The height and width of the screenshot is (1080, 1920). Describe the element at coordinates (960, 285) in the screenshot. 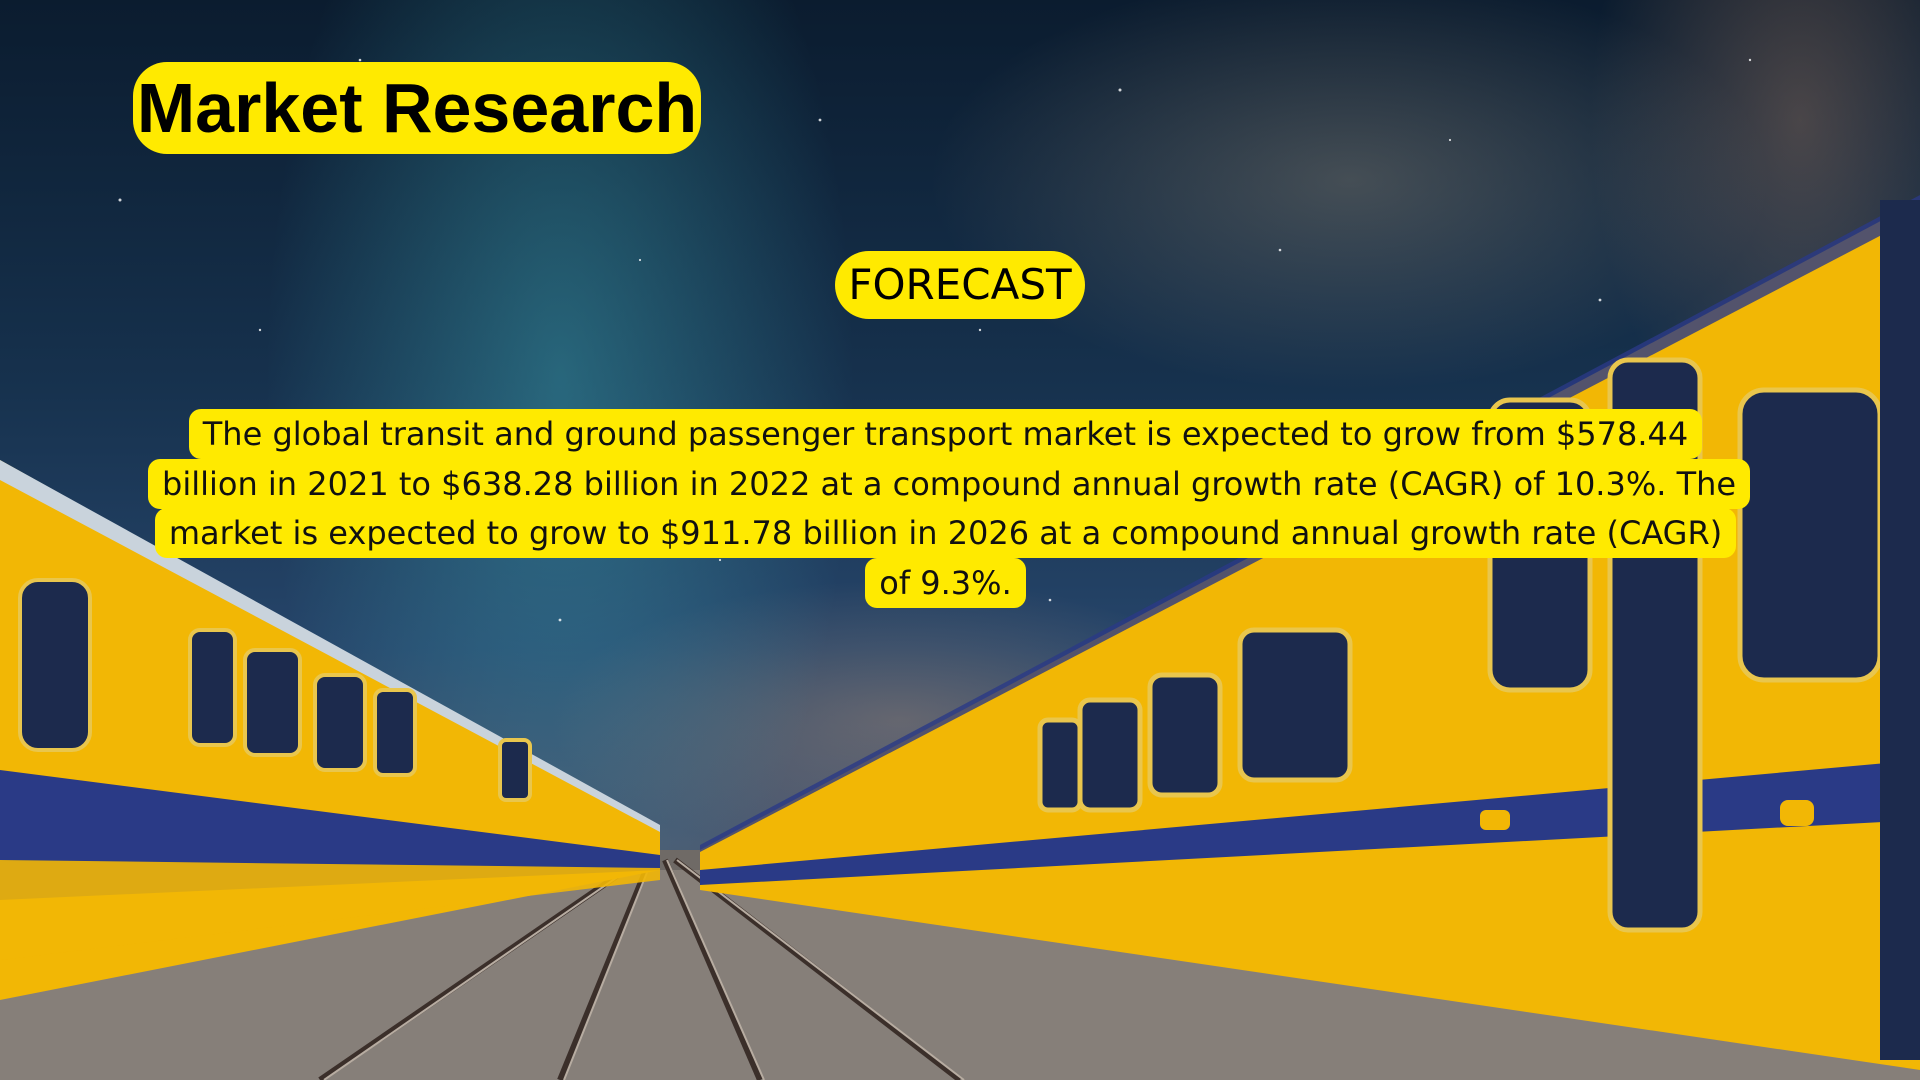

I see `section-label: FORECAST` at that location.